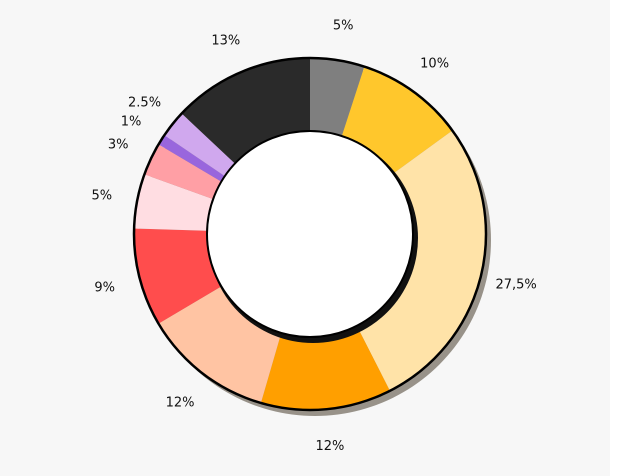  I want to click on slice-label: 10%, so click(434, 63).